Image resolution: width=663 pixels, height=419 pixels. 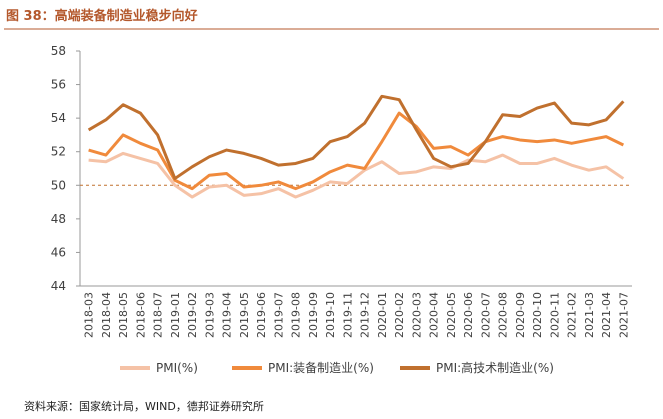 I want to click on x-tick-label: 2021-02, so click(x=572, y=315).